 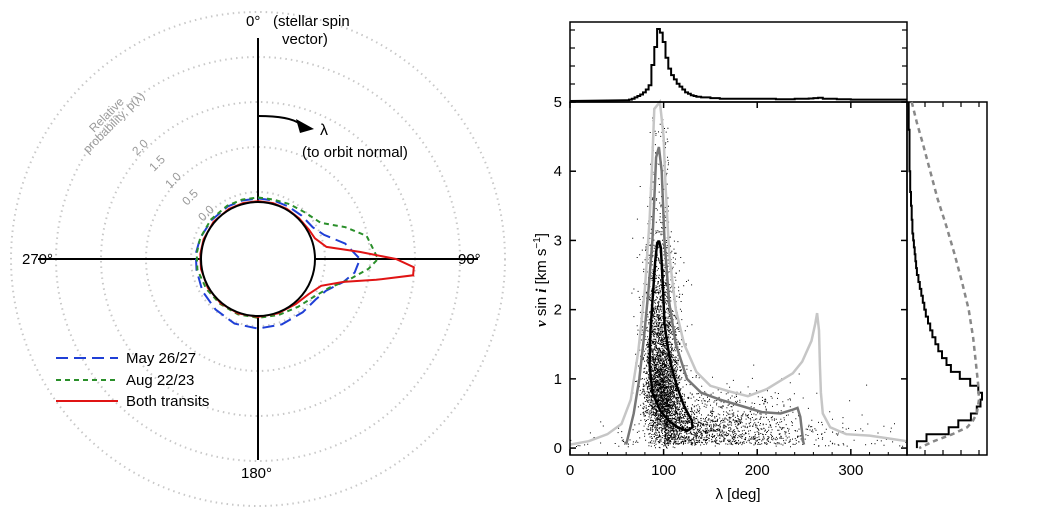 What do you see at coordinates (173, 180) in the screenshot?
I see `radial-tick-1.0: 1.0` at bounding box center [173, 180].